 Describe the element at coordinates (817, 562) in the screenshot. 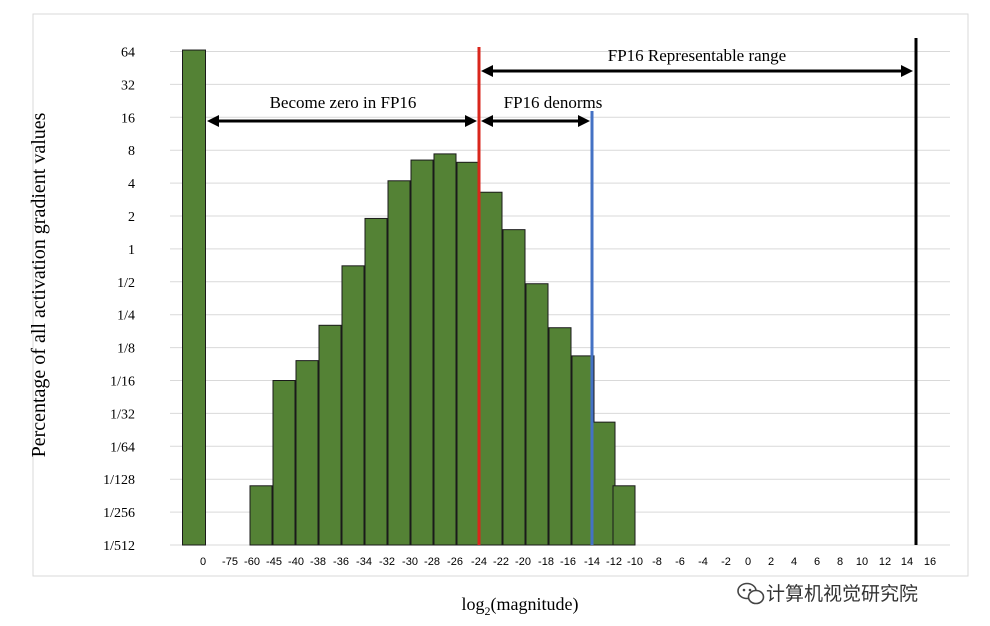

I see `x-tick-label: 6` at that location.